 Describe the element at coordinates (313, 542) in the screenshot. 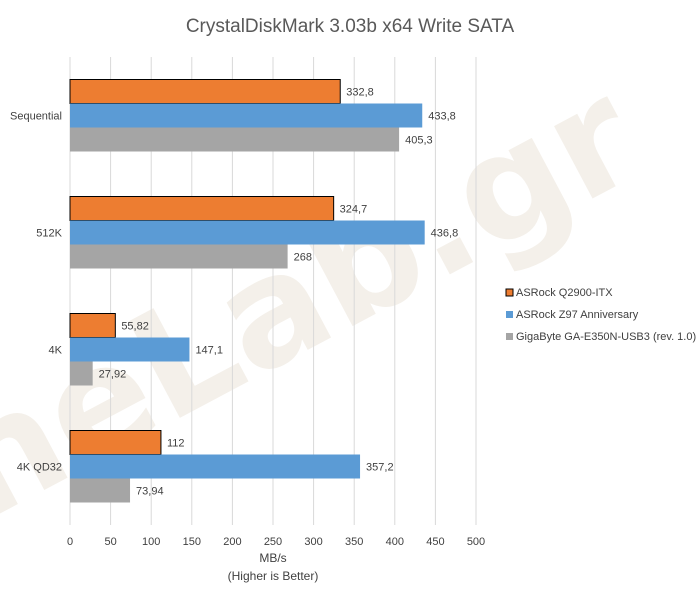

I see `x-tick-label: 300` at that location.